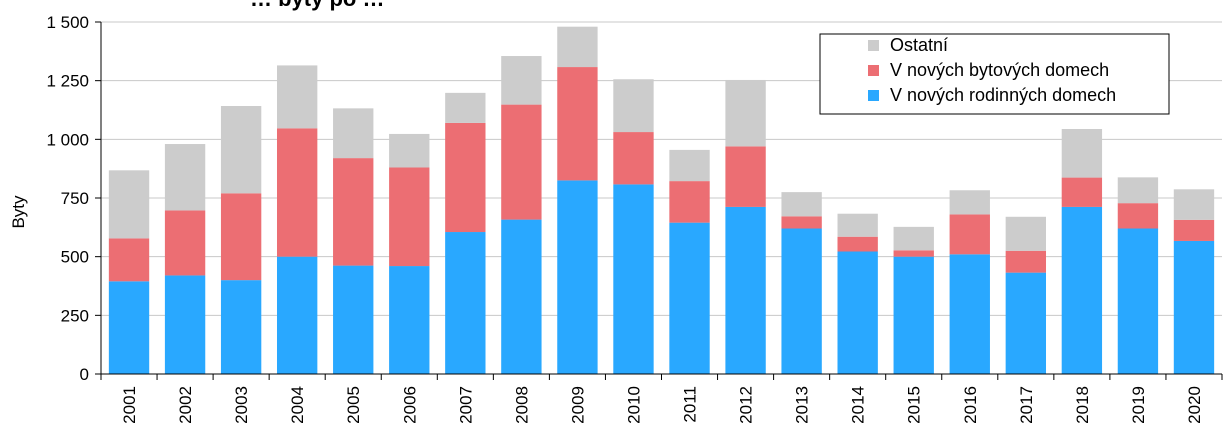 The image size is (1226, 432). I want to click on x-tick-label-2015: 2015, so click(914, 405).